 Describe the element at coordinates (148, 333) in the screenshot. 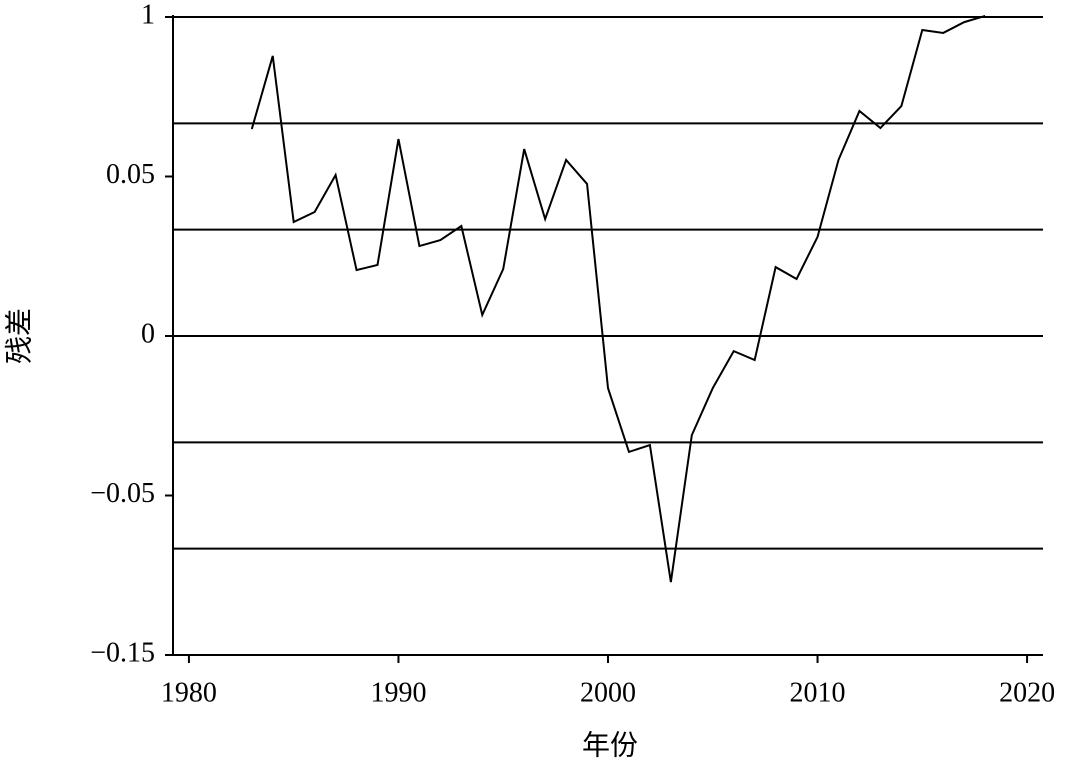

I see `y-tick-label: 0` at that location.